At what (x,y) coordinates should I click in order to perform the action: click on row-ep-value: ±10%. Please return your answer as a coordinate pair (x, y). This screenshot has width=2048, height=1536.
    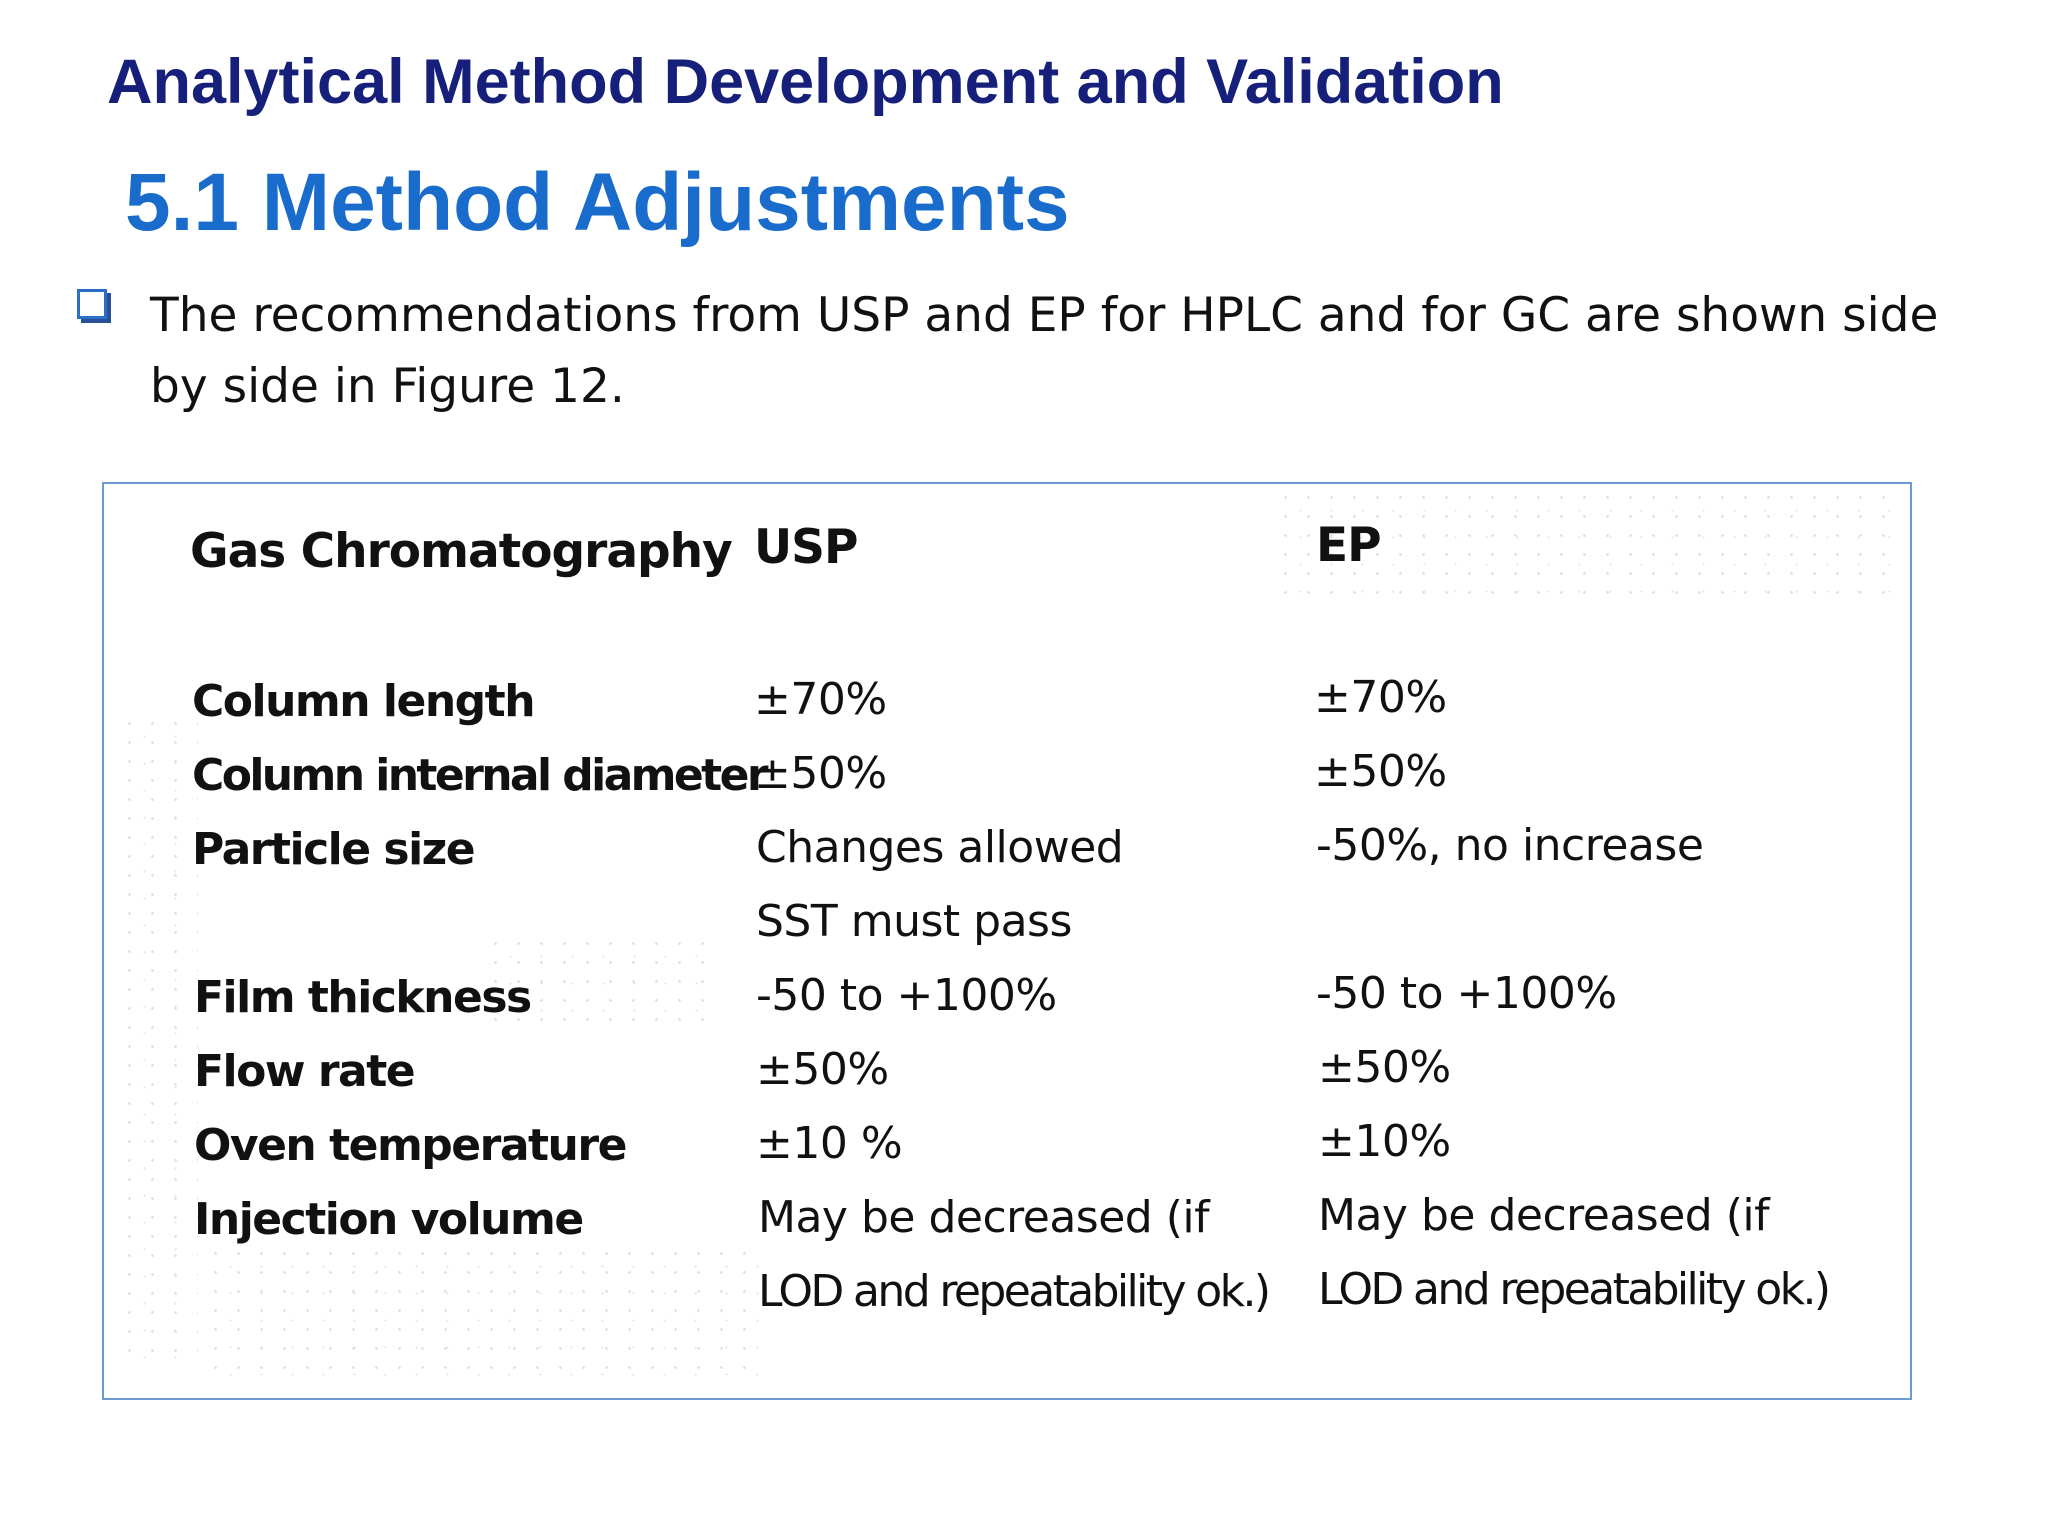
    Looking at the image, I should click on (1384, 1141).